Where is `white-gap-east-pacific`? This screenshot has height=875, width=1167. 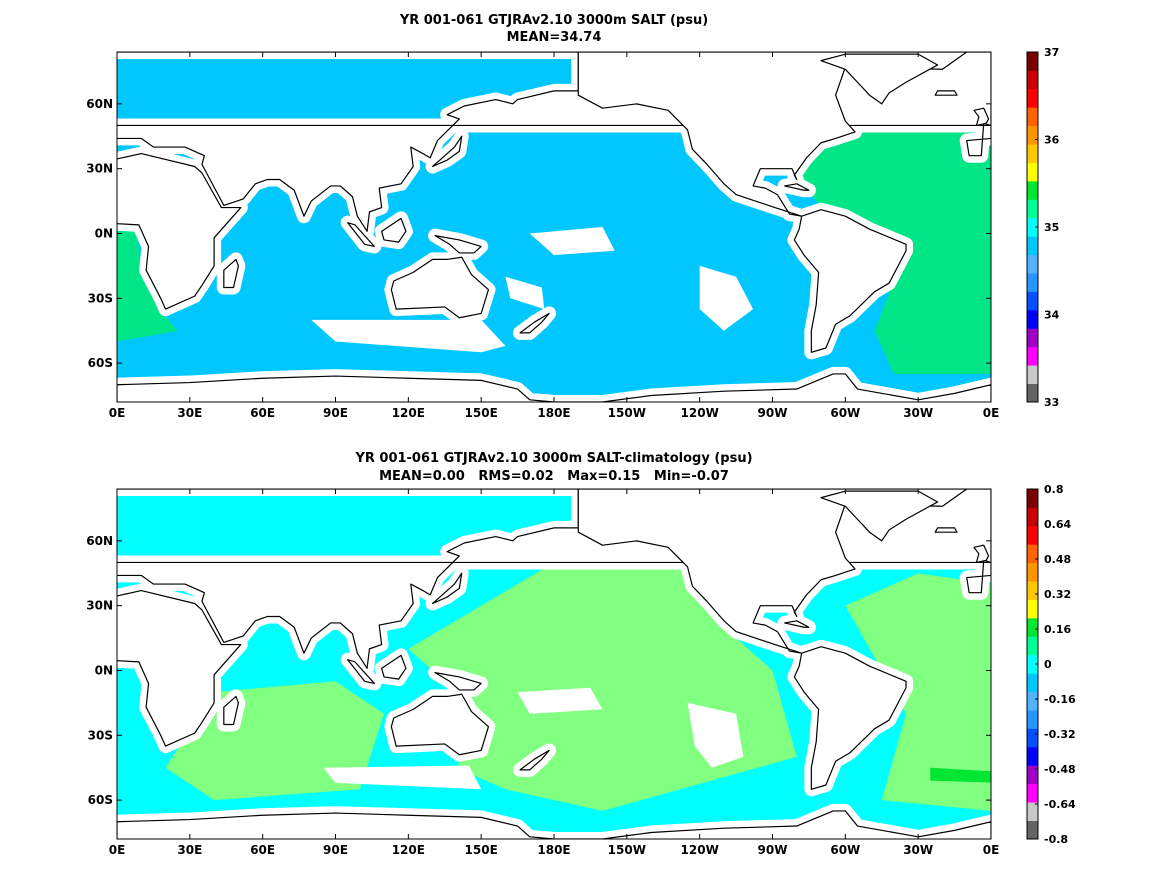
white-gap-east-pacific is located at coordinates (715, 735).